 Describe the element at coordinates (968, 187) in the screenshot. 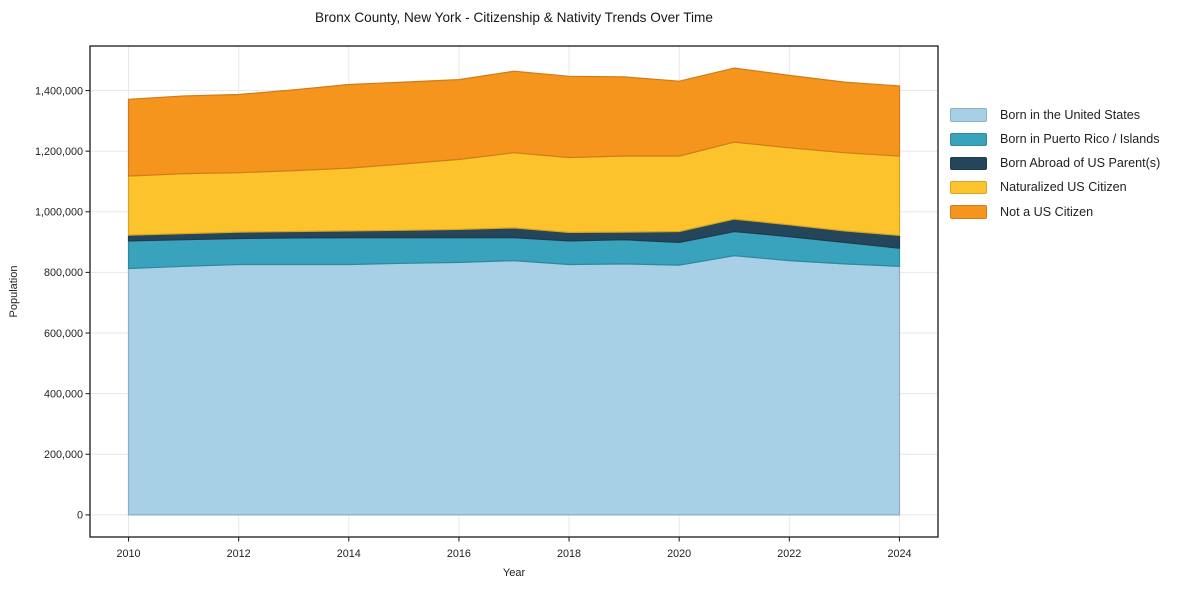

I see `legend-swatch-naturalized-us-citizen` at that location.